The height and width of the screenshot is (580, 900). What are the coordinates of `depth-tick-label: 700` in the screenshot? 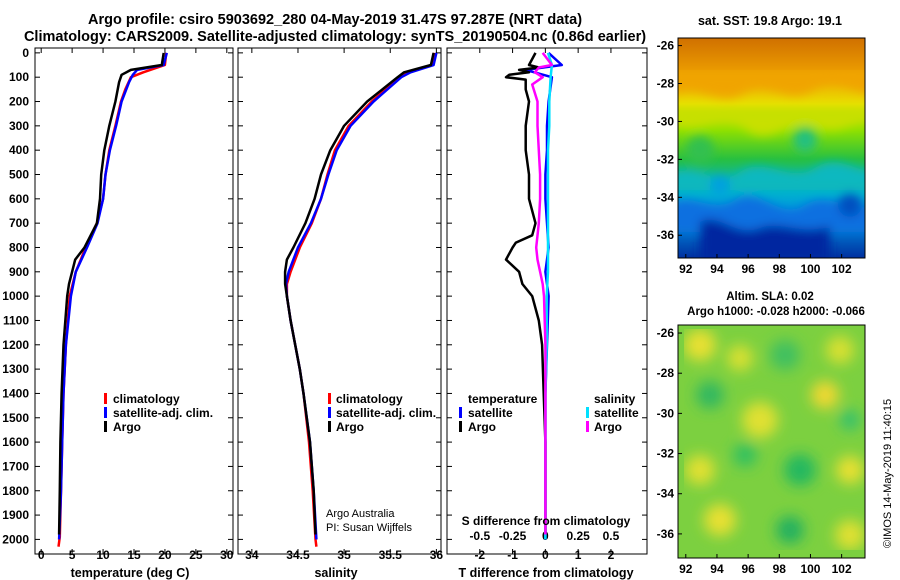 It's located at (19, 223).